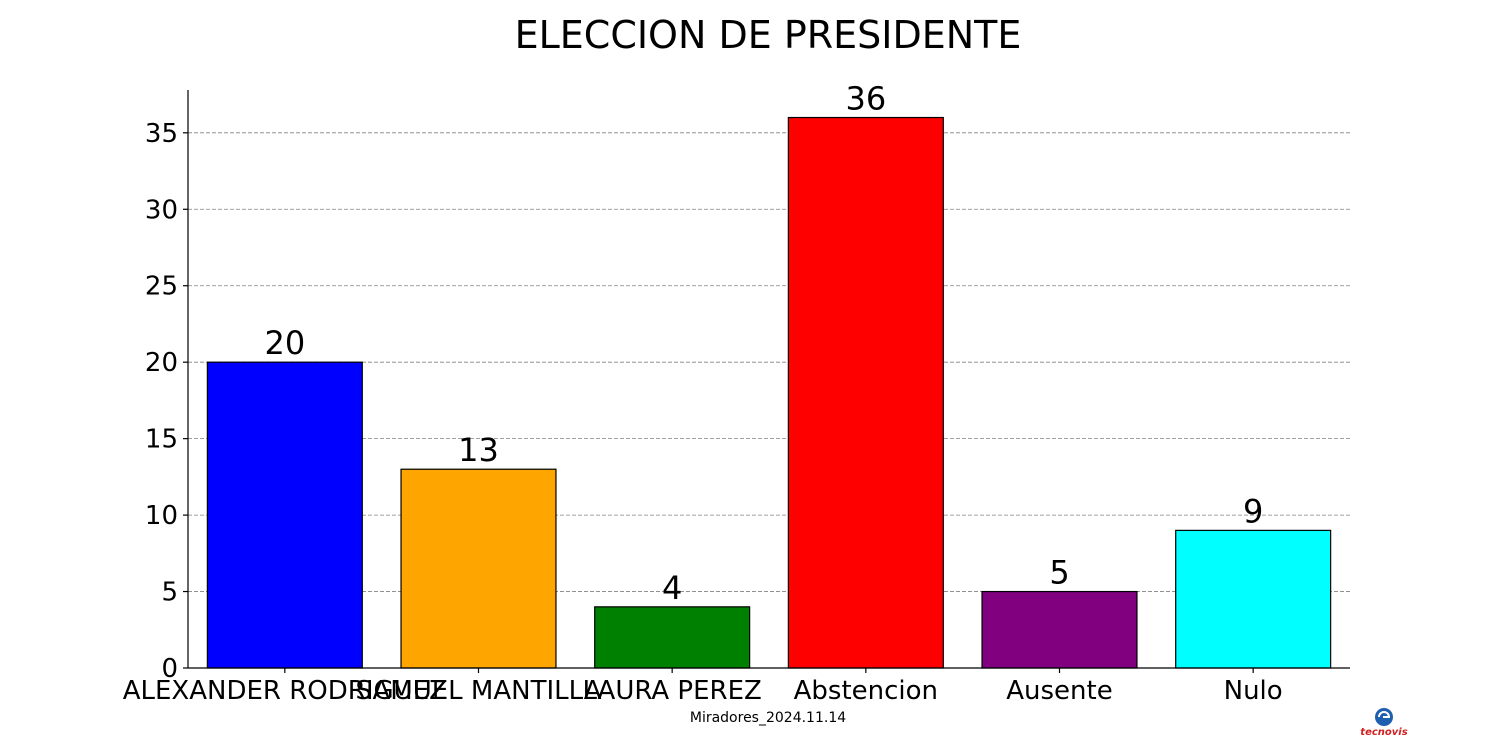 This screenshot has width=1500, height=750. I want to click on y-tick-label: 35, so click(161, 134).